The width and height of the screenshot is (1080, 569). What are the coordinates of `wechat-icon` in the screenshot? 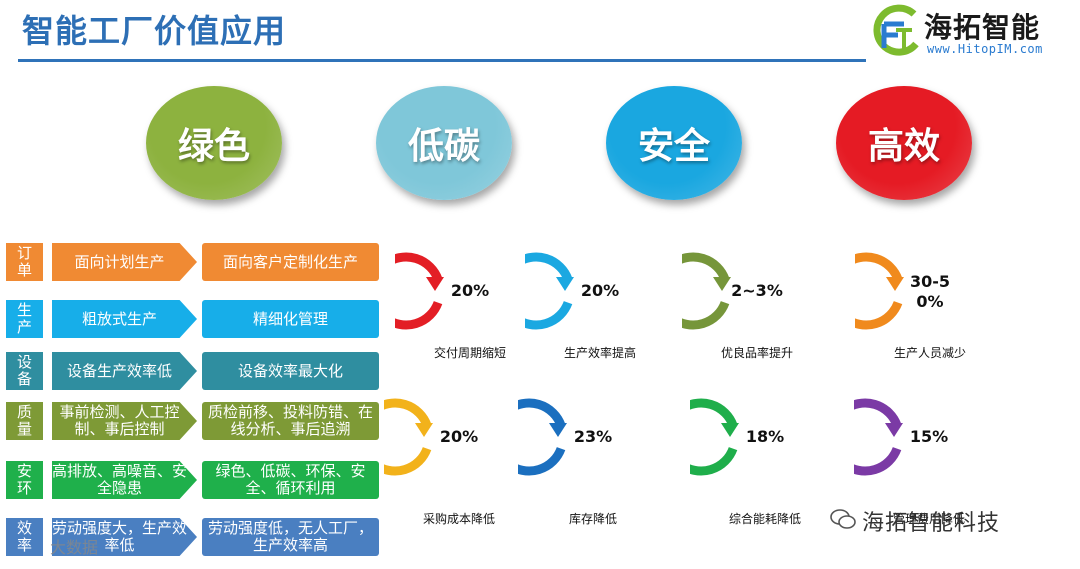 It's located at (843, 519).